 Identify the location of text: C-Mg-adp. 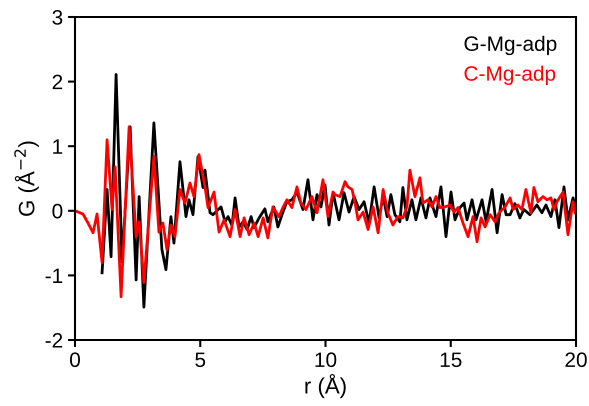
(510, 76).